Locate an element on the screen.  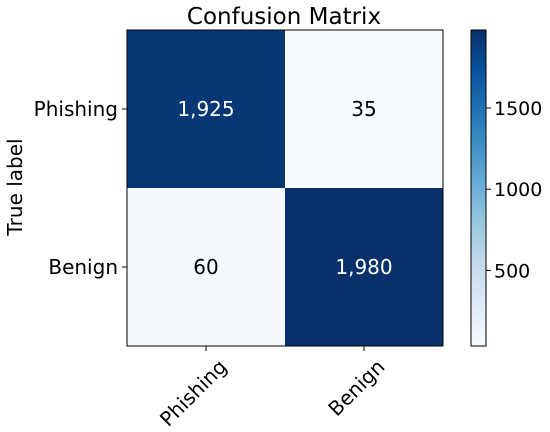
y-axis-label: True label is located at coordinates (15, 187).